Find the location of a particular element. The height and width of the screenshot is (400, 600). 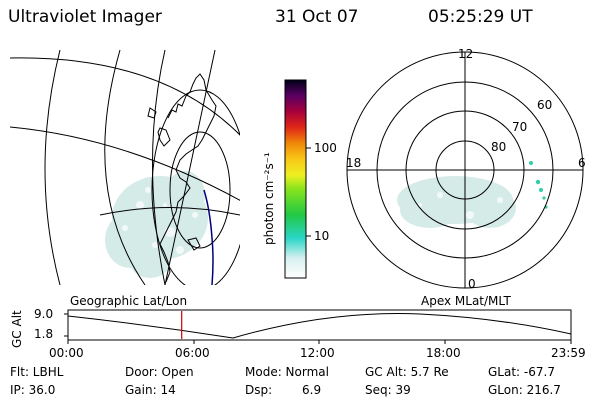

polar-hour-18: 18 is located at coordinates (354, 163).